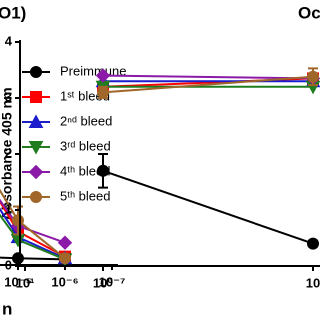 This screenshot has width=320, height=320. I want to click on x-tick-label: 10¹, so click(25, 282).